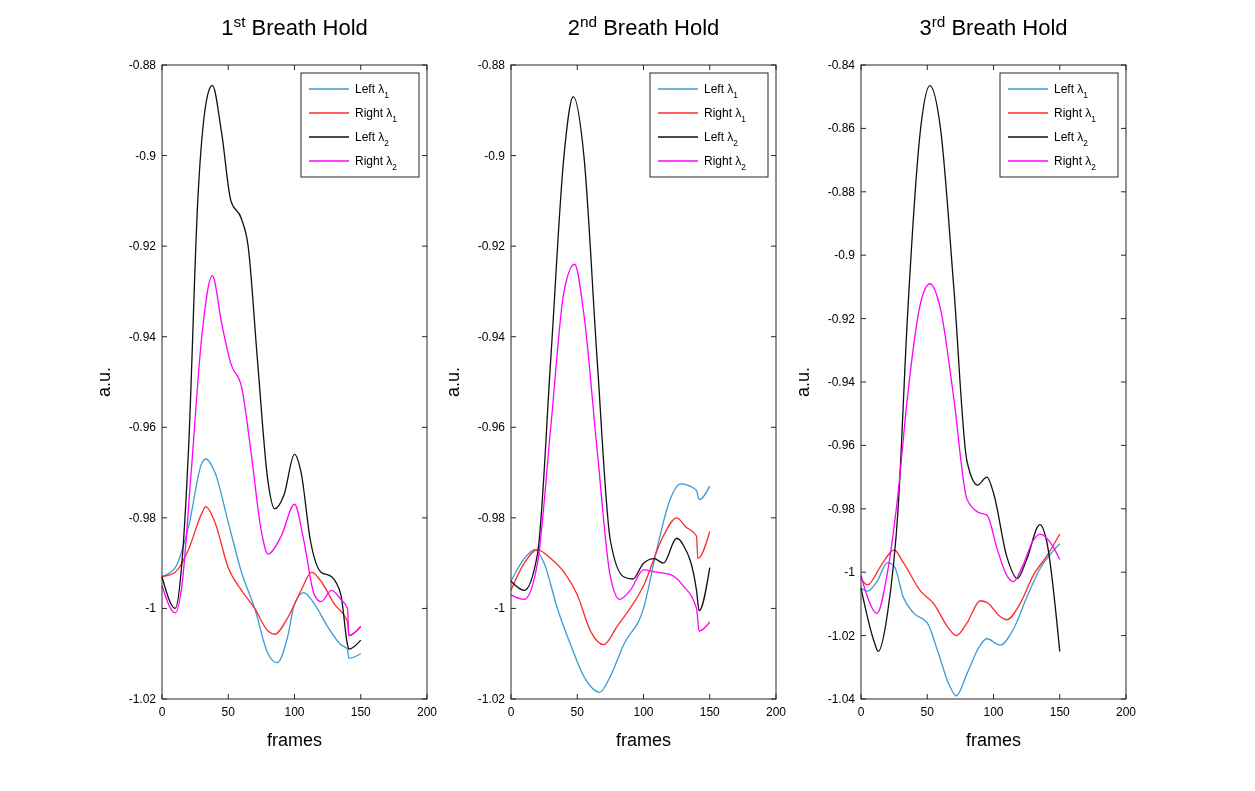 This screenshot has width=1255, height=791. What do you see at coordinates (841, 128) in the screenshot?
I see `y-tick-label: -0.86` at bounding box center [841, 128].